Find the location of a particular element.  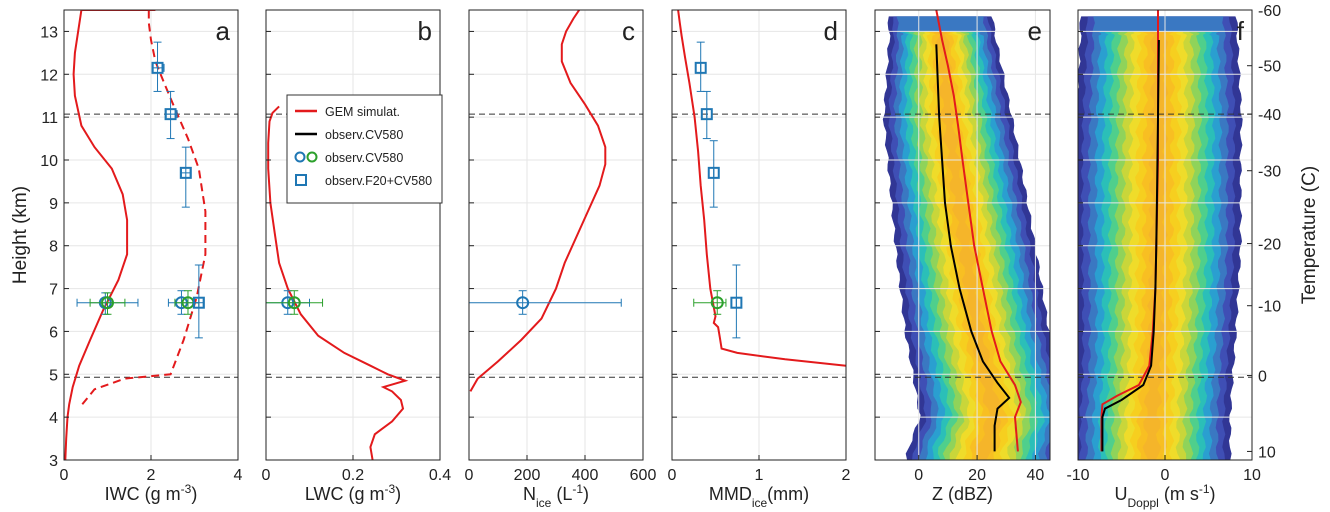

x-axis-label-part: U is located at coordinates (1120, 494).